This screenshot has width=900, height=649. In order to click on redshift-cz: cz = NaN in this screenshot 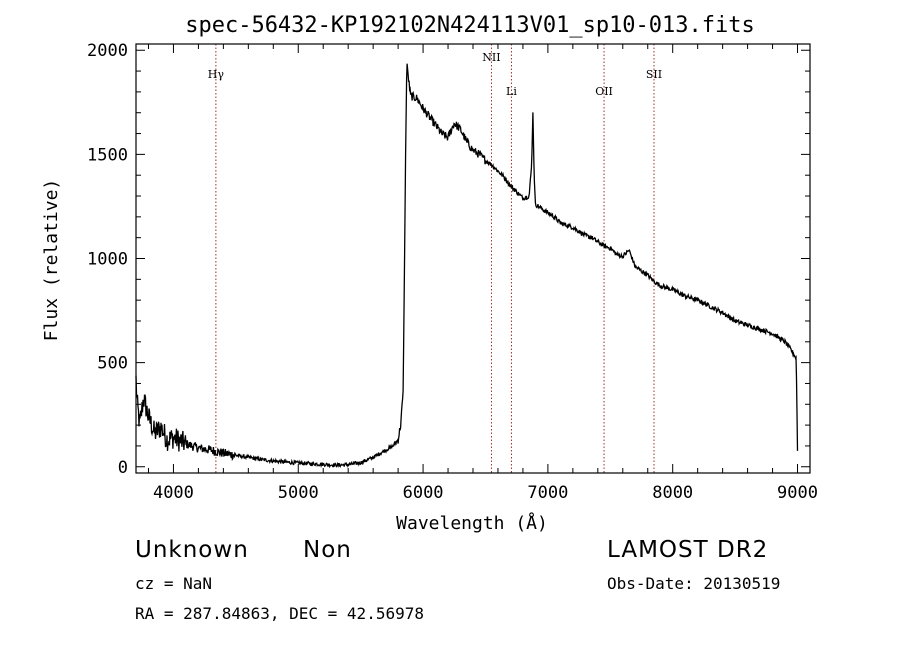, I will do `click(174, 583)`.